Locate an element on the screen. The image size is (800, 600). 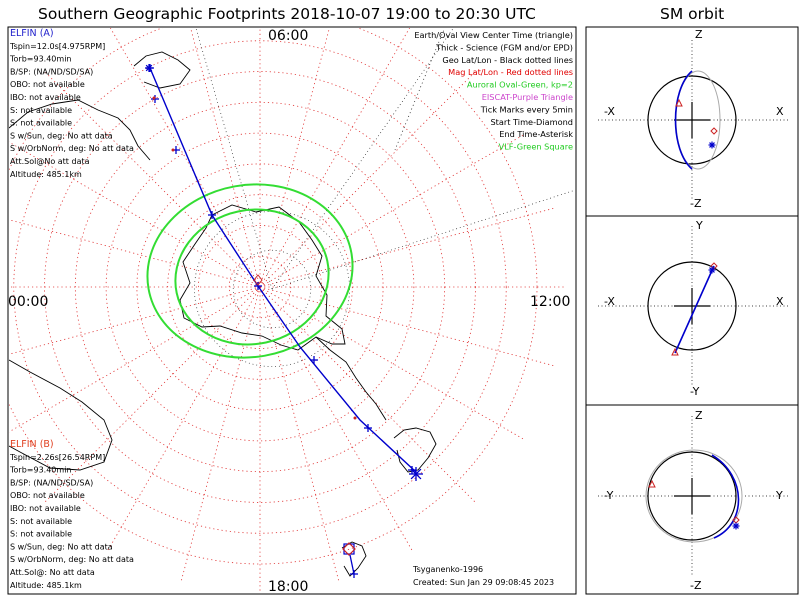
p2-label-top: Y is located at coordinates (699, 225).